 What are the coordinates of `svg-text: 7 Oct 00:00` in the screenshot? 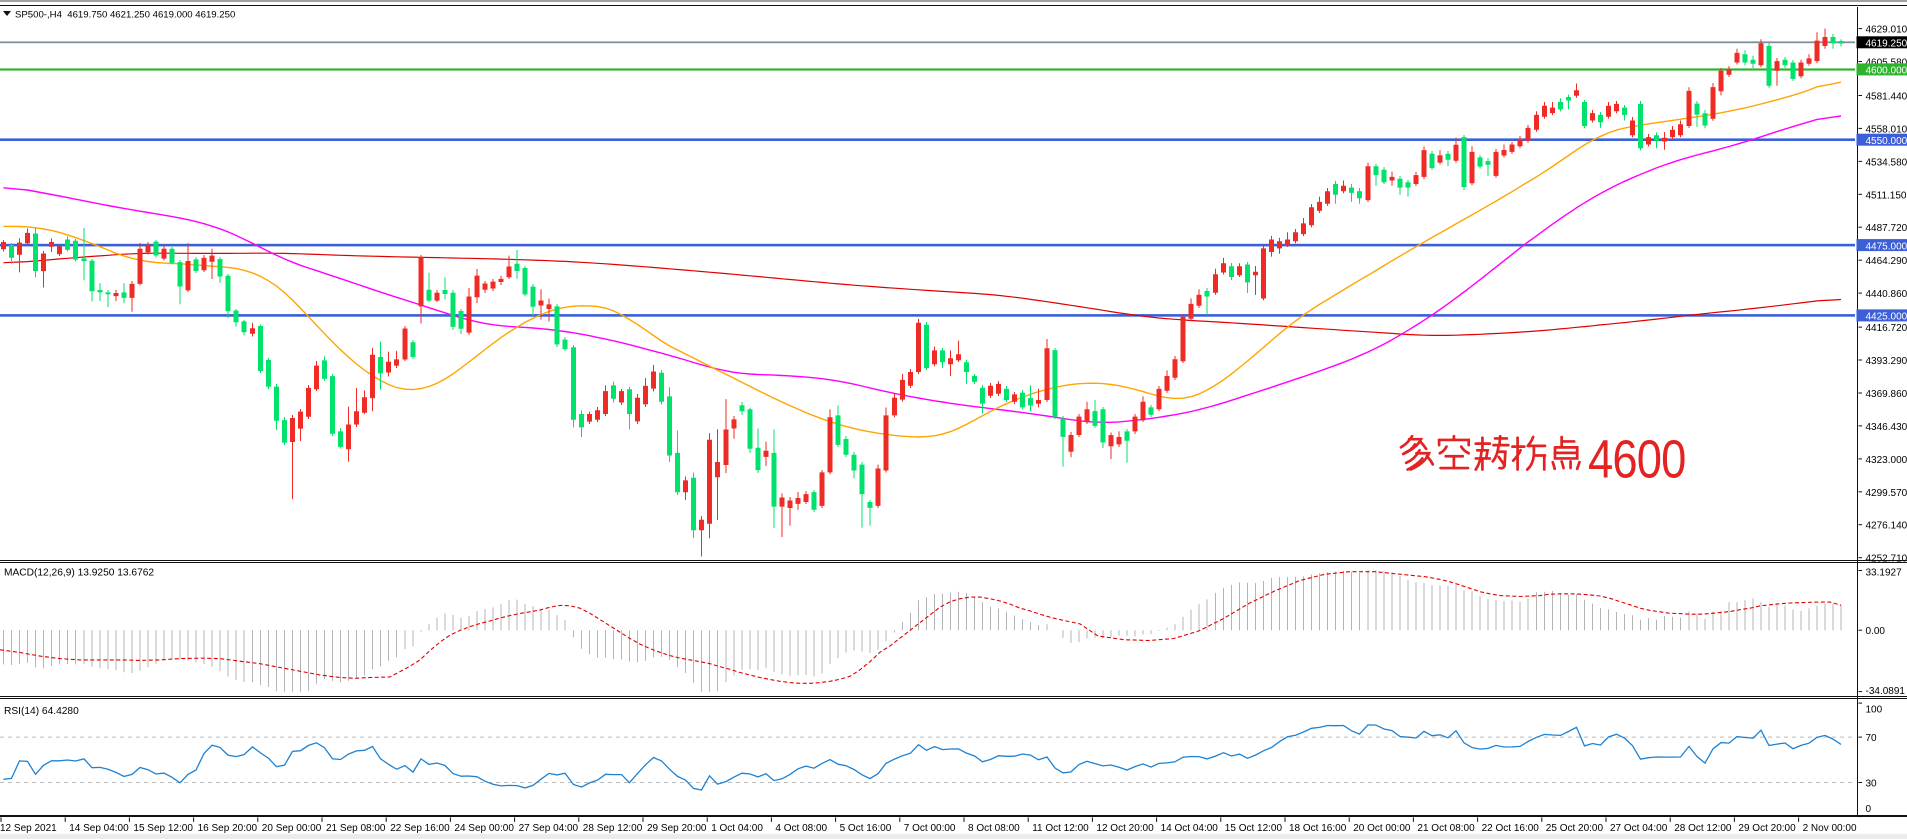 It's located at (930, 828).